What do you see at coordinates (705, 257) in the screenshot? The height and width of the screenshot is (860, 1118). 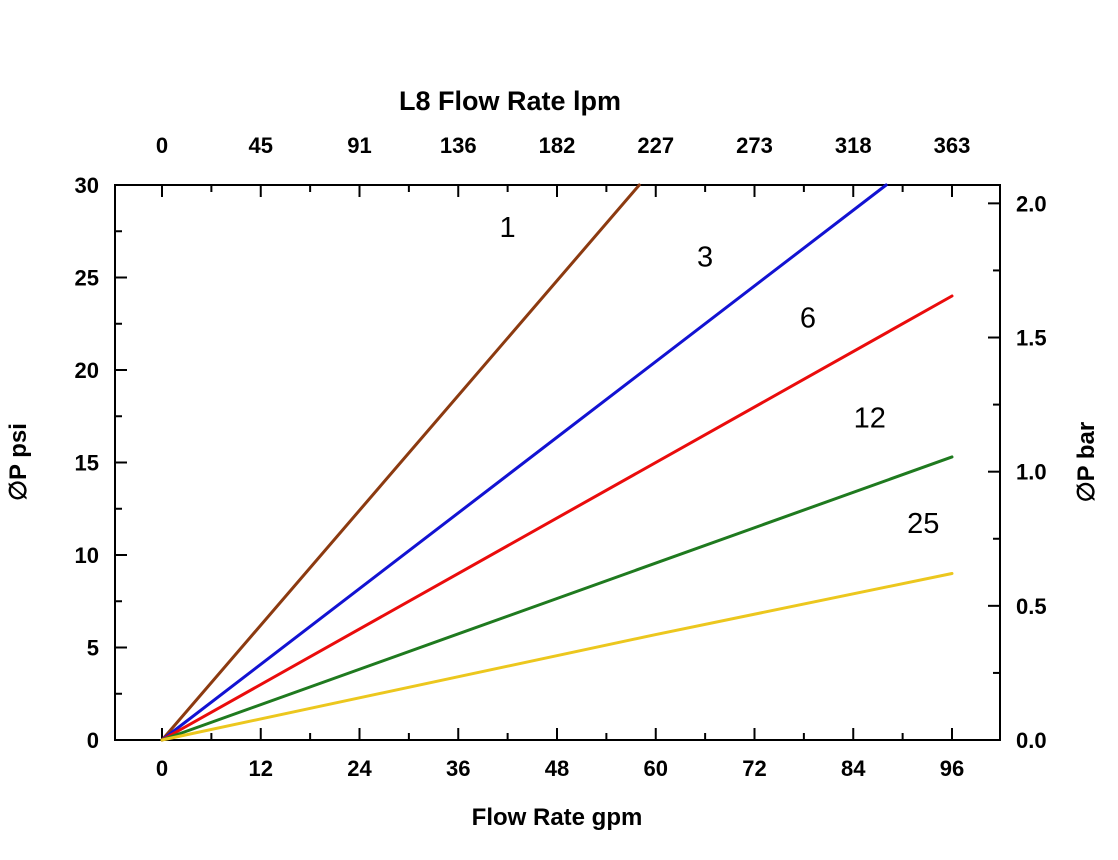 I see `series-label-3: 3` at bounding box center [705, 257].